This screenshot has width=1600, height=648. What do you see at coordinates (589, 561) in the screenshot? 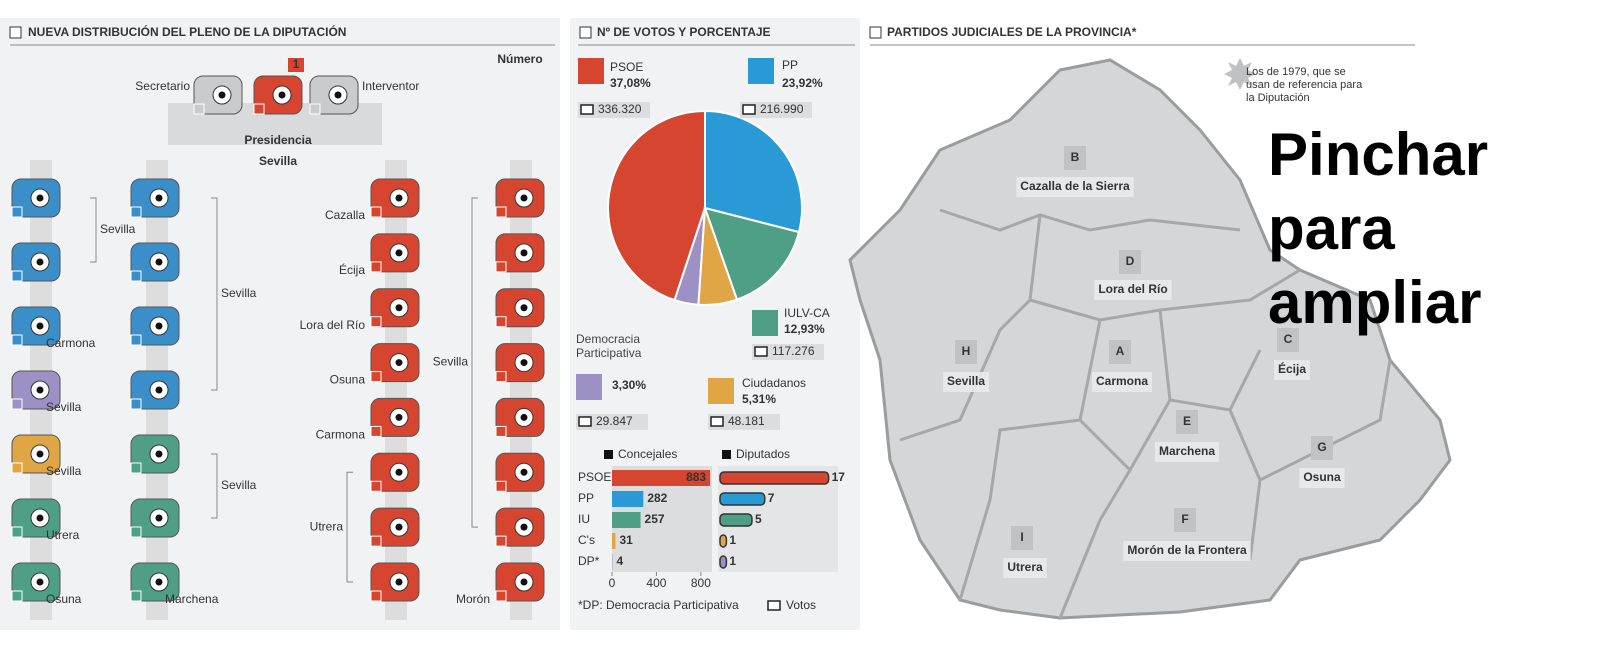
I see `category-label: DP*` at bounding box center [589, 561].